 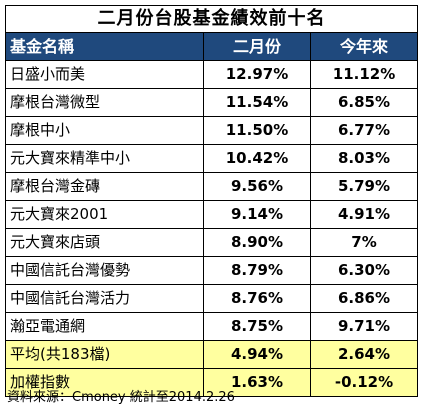 I want to click on table-title: 二月份台股基金績效前十名, so click(x=211, y=19).